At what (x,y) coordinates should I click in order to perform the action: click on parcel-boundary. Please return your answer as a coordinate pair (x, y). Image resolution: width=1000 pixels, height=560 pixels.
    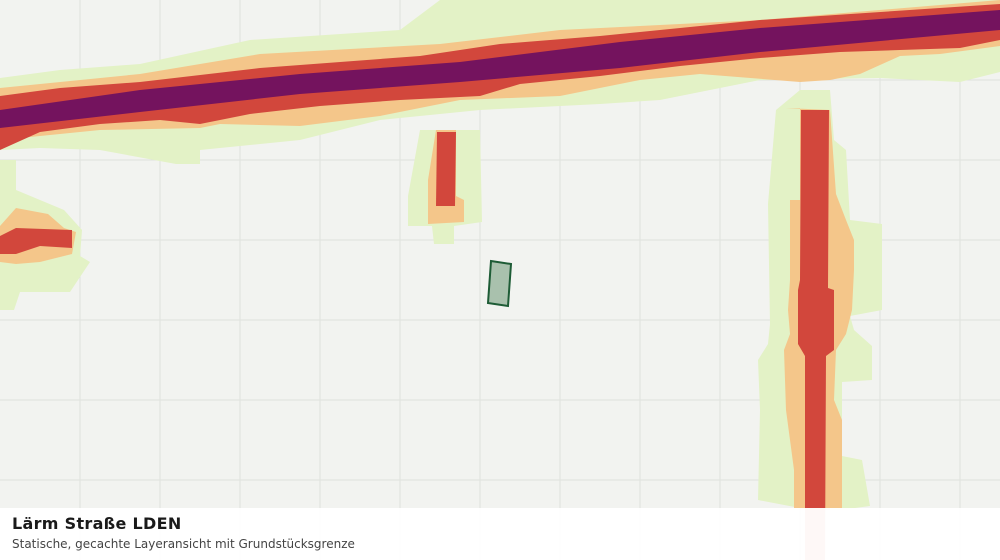
    Looking at the image, I should click on (499, 283).